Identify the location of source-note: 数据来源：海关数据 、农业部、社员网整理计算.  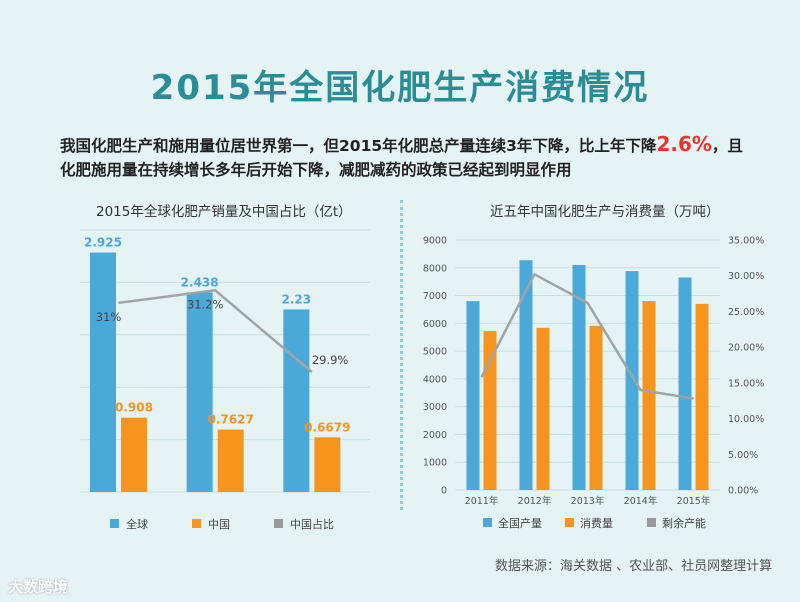
(634, 566).